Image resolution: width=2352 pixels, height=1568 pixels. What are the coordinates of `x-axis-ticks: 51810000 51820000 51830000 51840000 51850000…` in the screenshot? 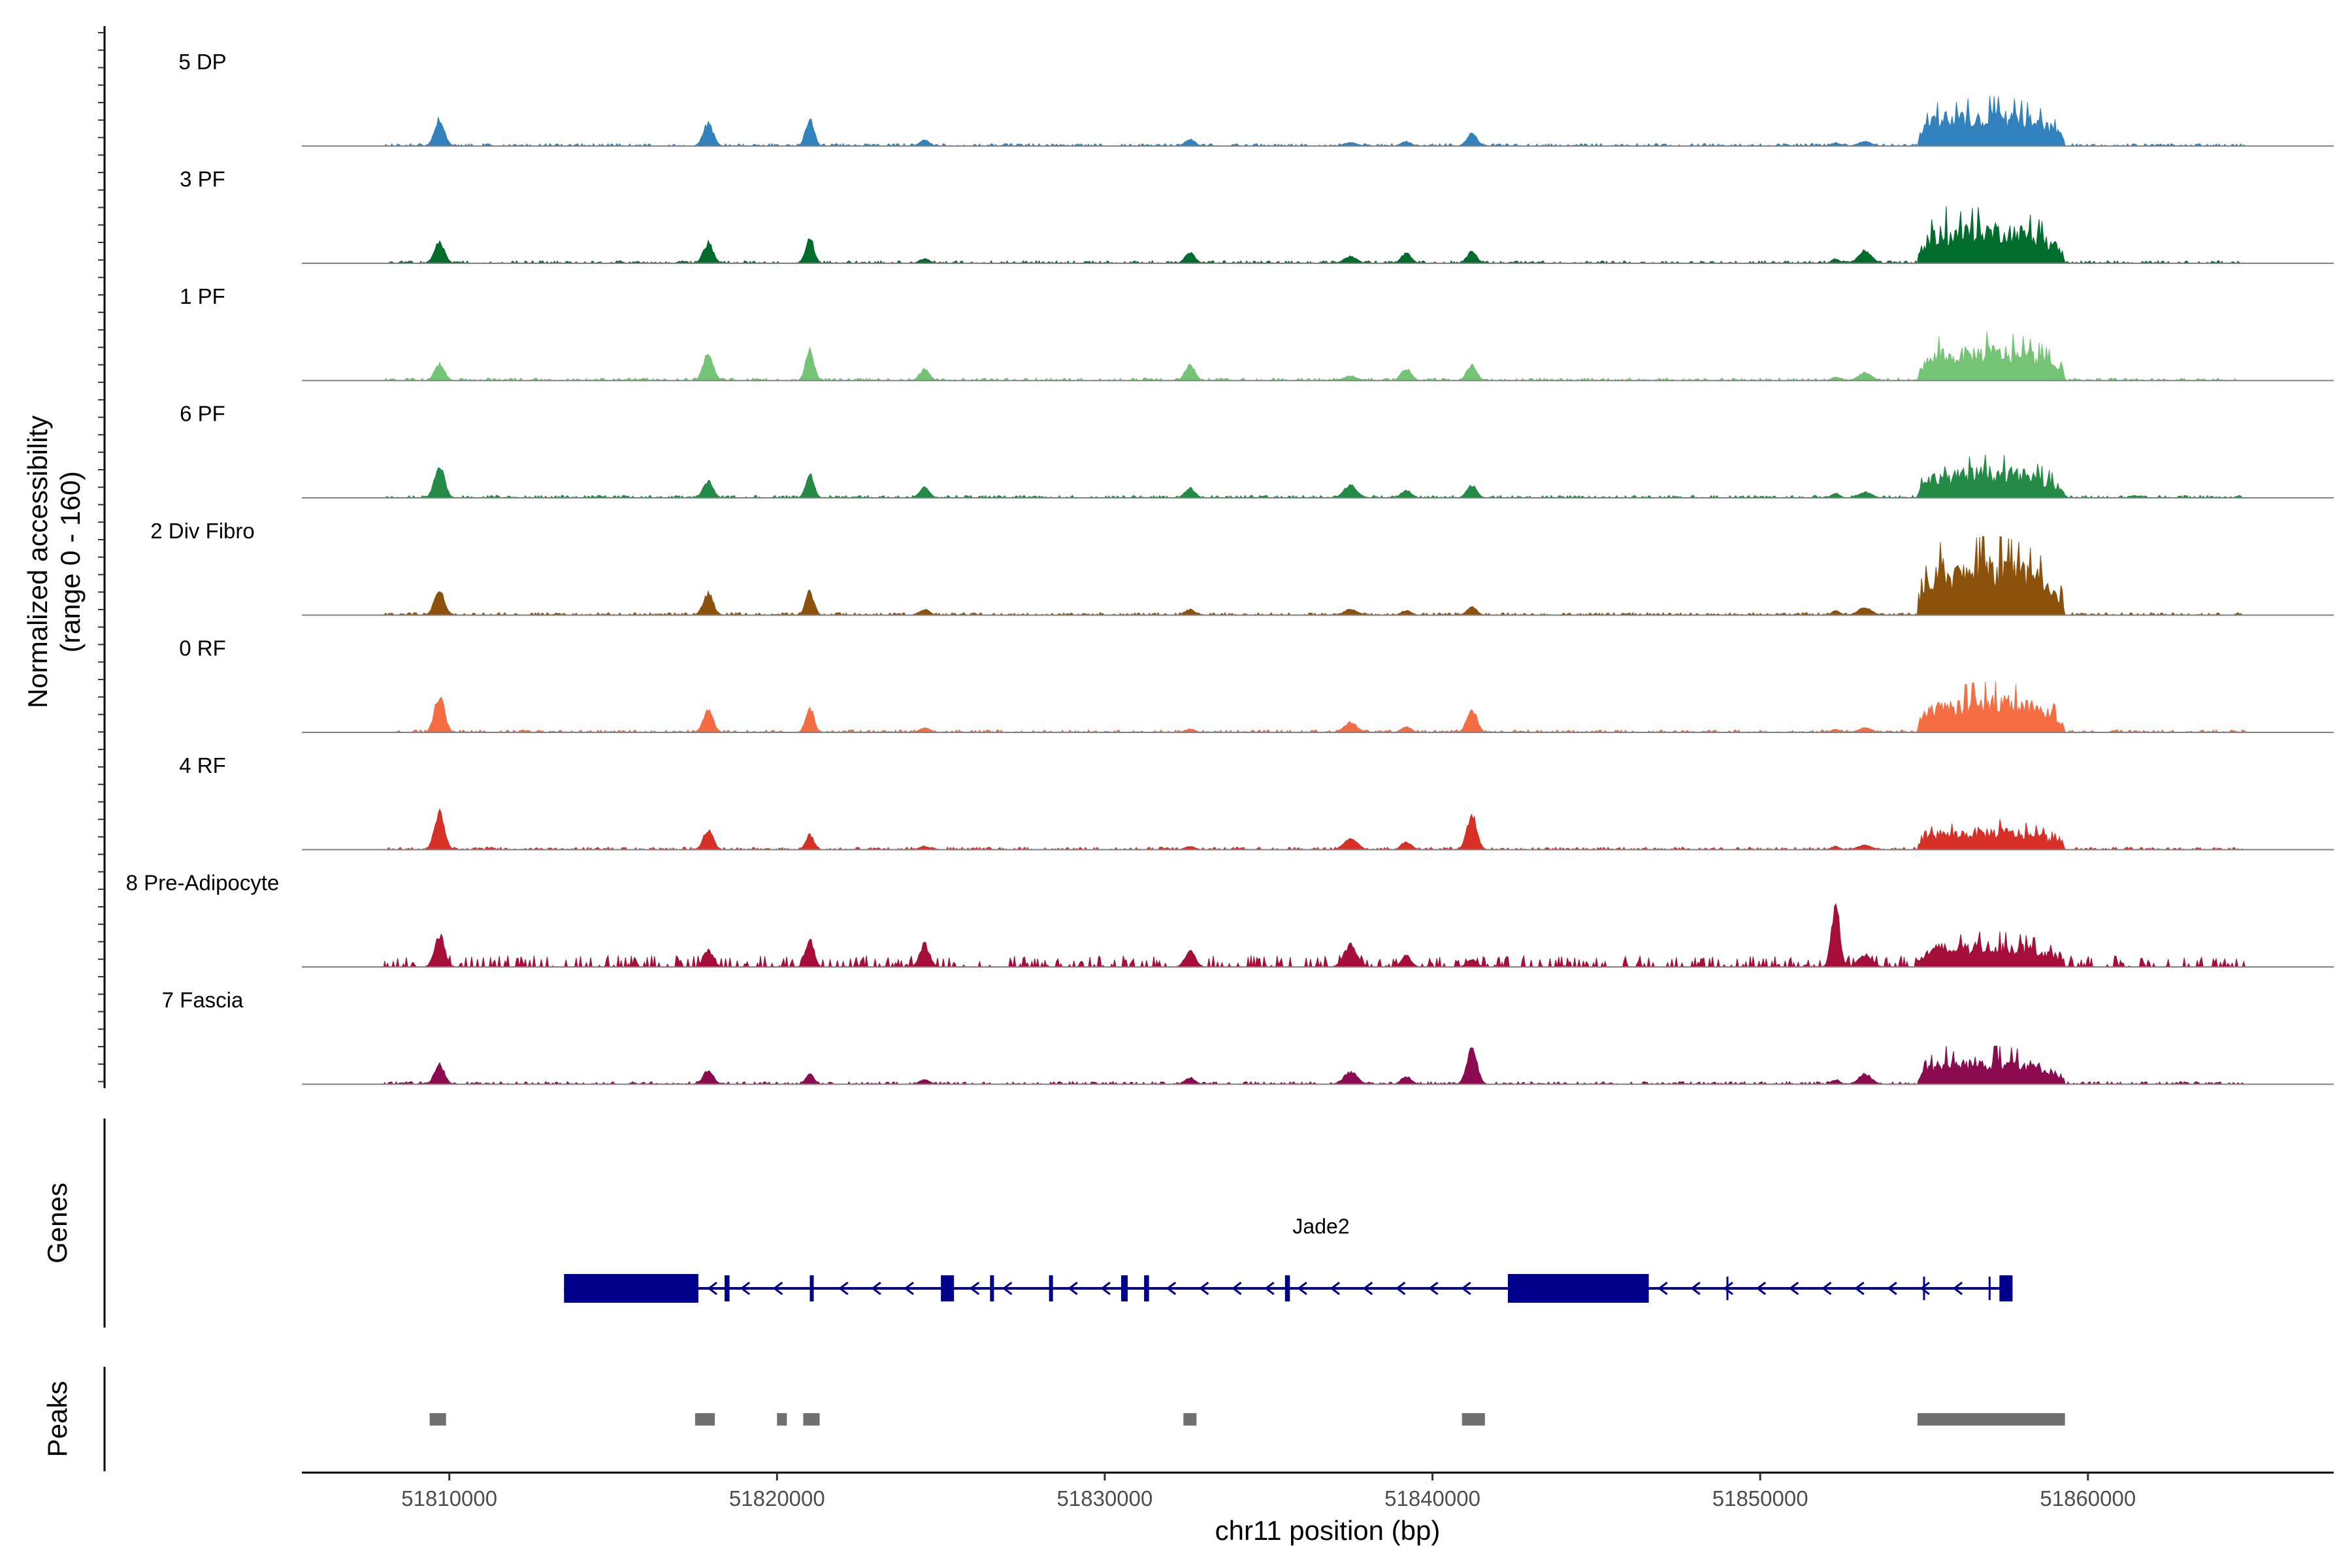 It's located at (1268, 1492).